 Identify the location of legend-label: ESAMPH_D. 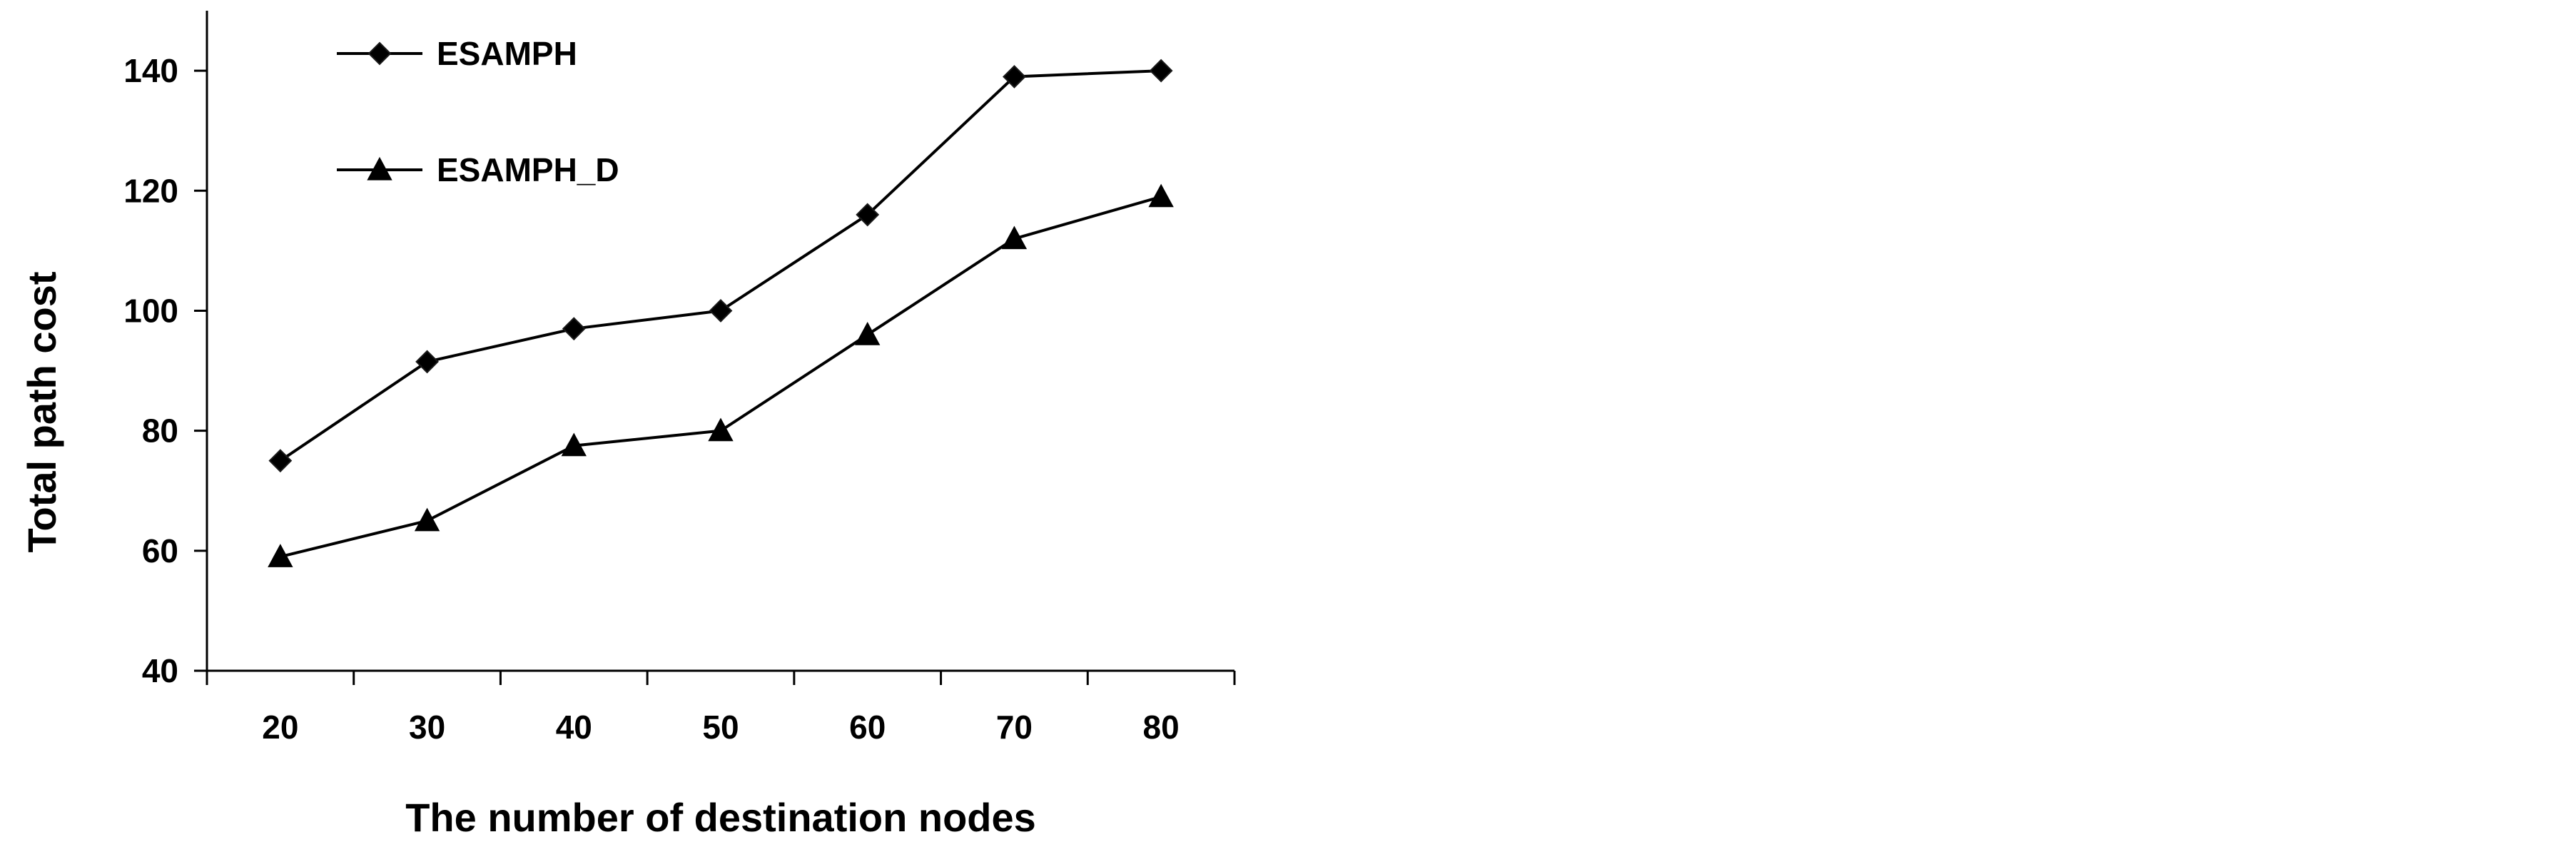
(528, 169).